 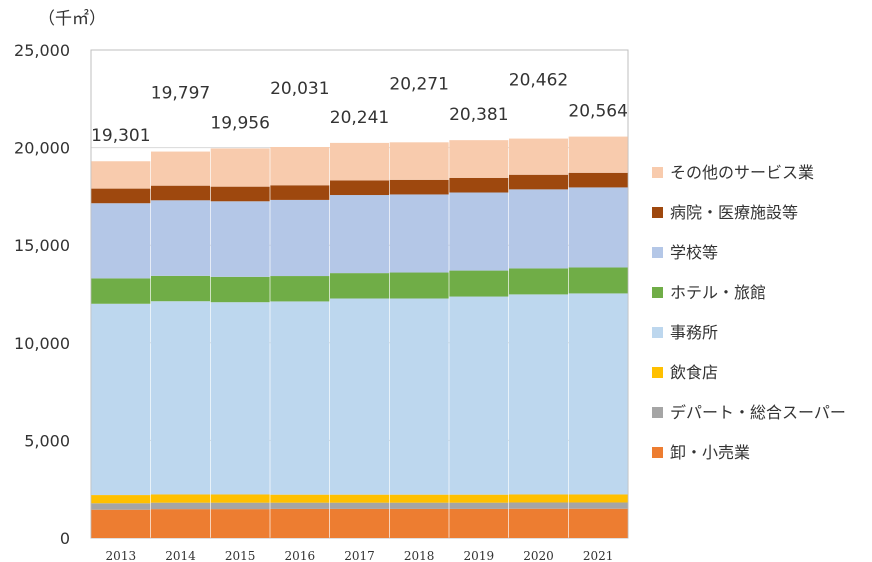 I want to click on y-tick-label: 10,000, so click(x=42, y=343).